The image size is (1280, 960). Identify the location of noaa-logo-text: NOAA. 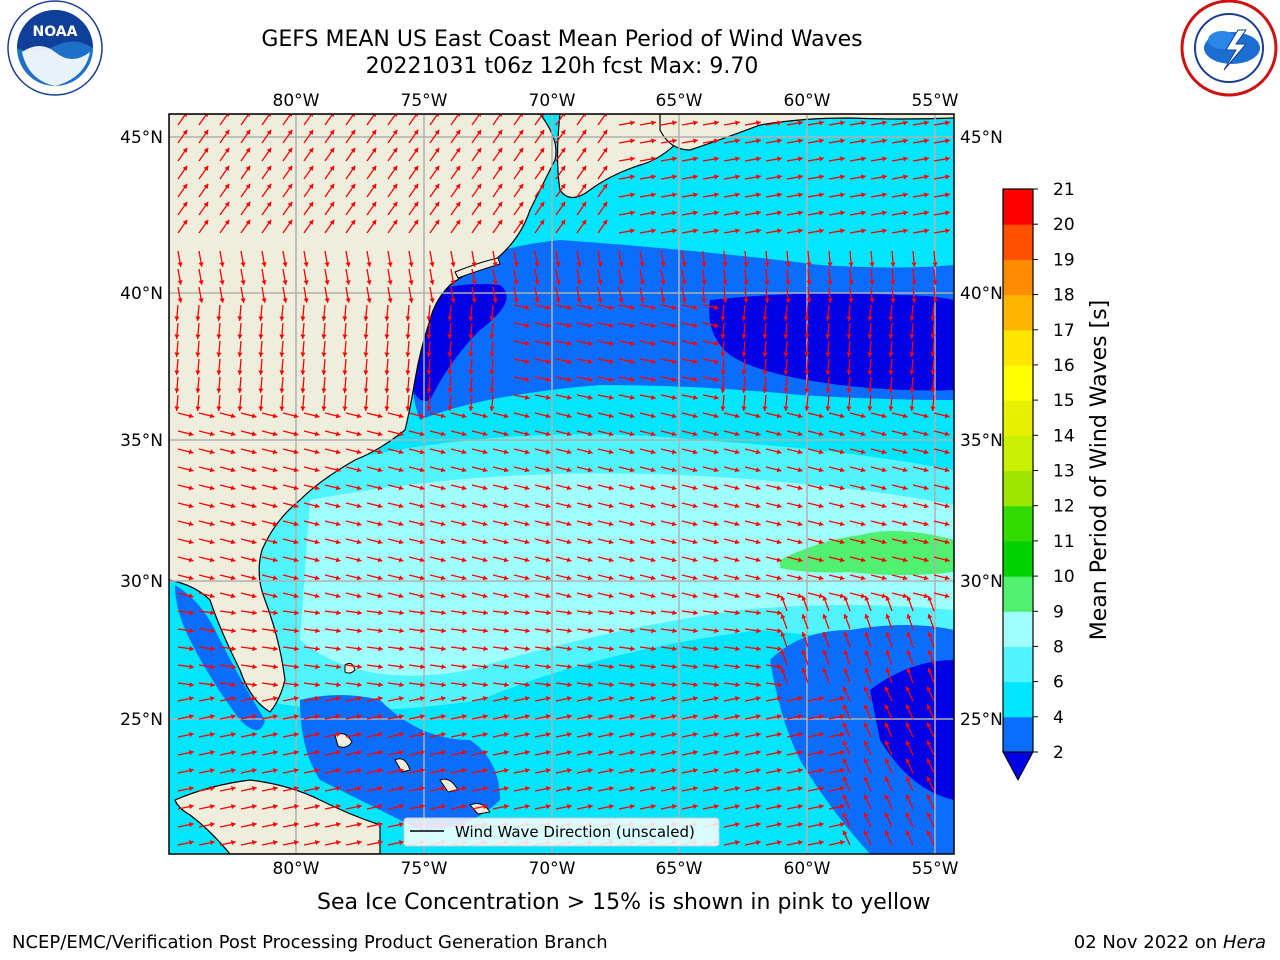
(55, 32).